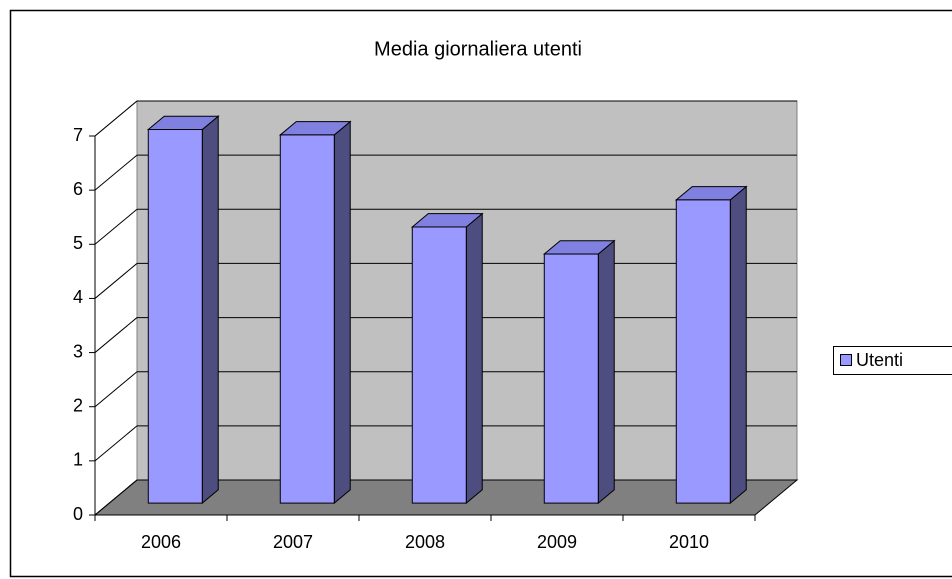 The height and width of the screenshot is (579, 952). I want to click on y-tick-label: 3, so click(78, 351).